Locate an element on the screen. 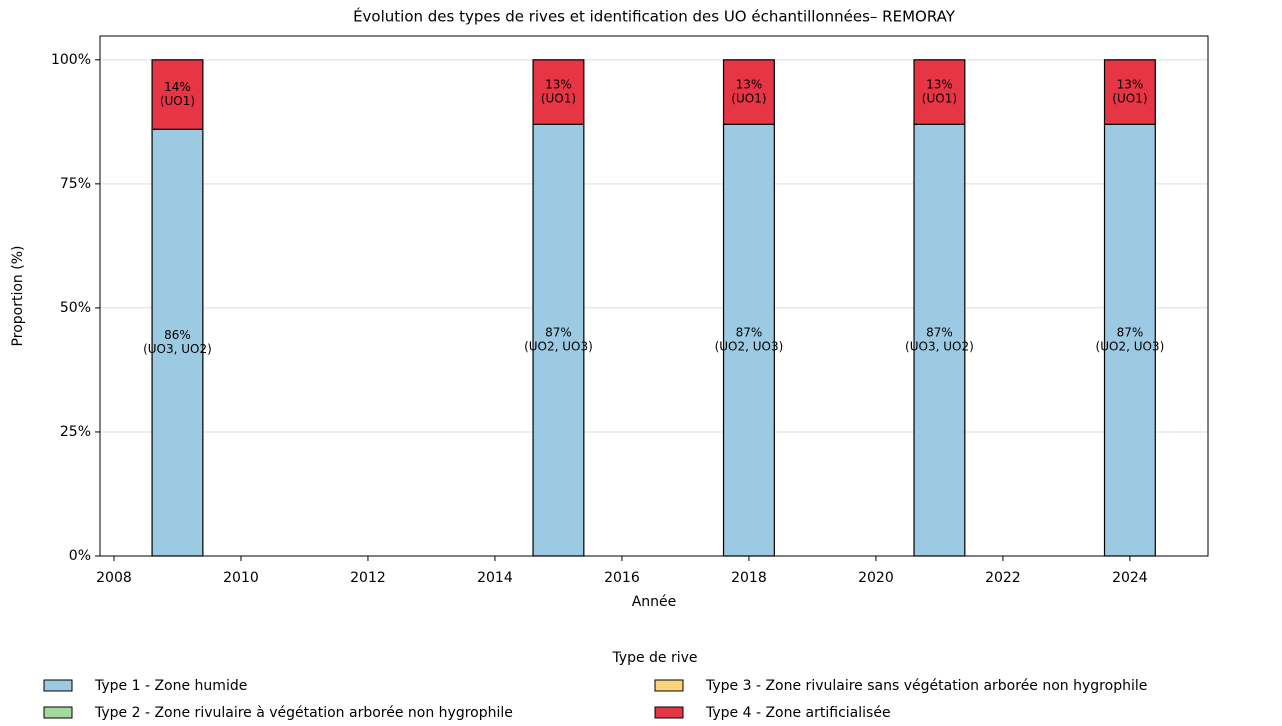 The image size is (1282, 726). legend-title: Type de rive is located at coordinates (654, 658).